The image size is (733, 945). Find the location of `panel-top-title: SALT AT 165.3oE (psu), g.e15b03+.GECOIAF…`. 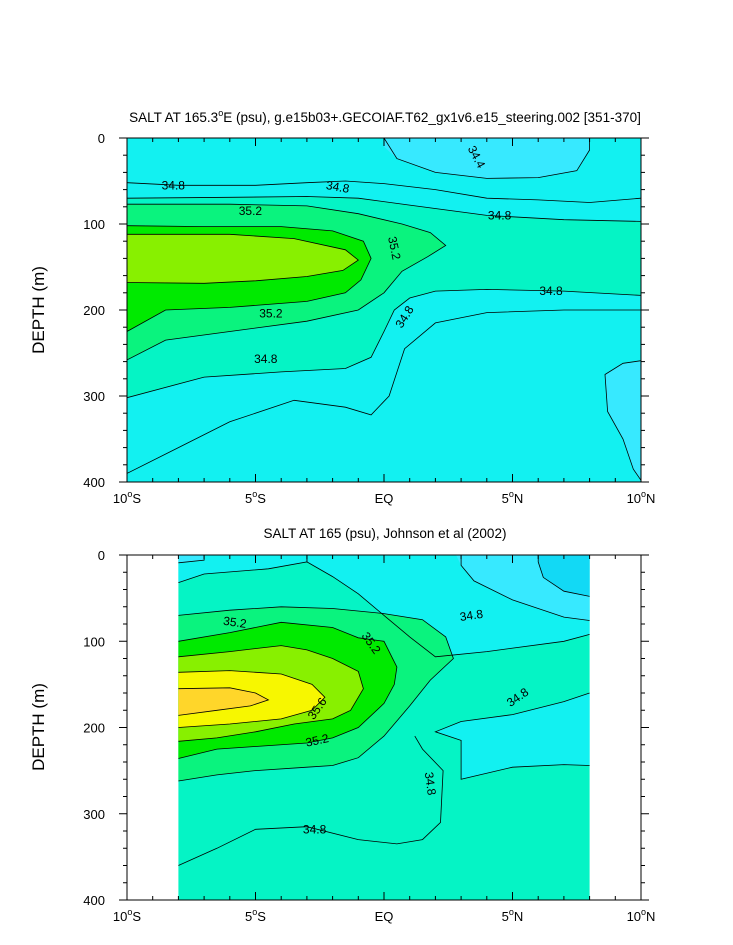

panel-top-title: SALT AT 165.3oE (psu), g.e15b03+.GECOIAF… is located at coordinates (385, 116).